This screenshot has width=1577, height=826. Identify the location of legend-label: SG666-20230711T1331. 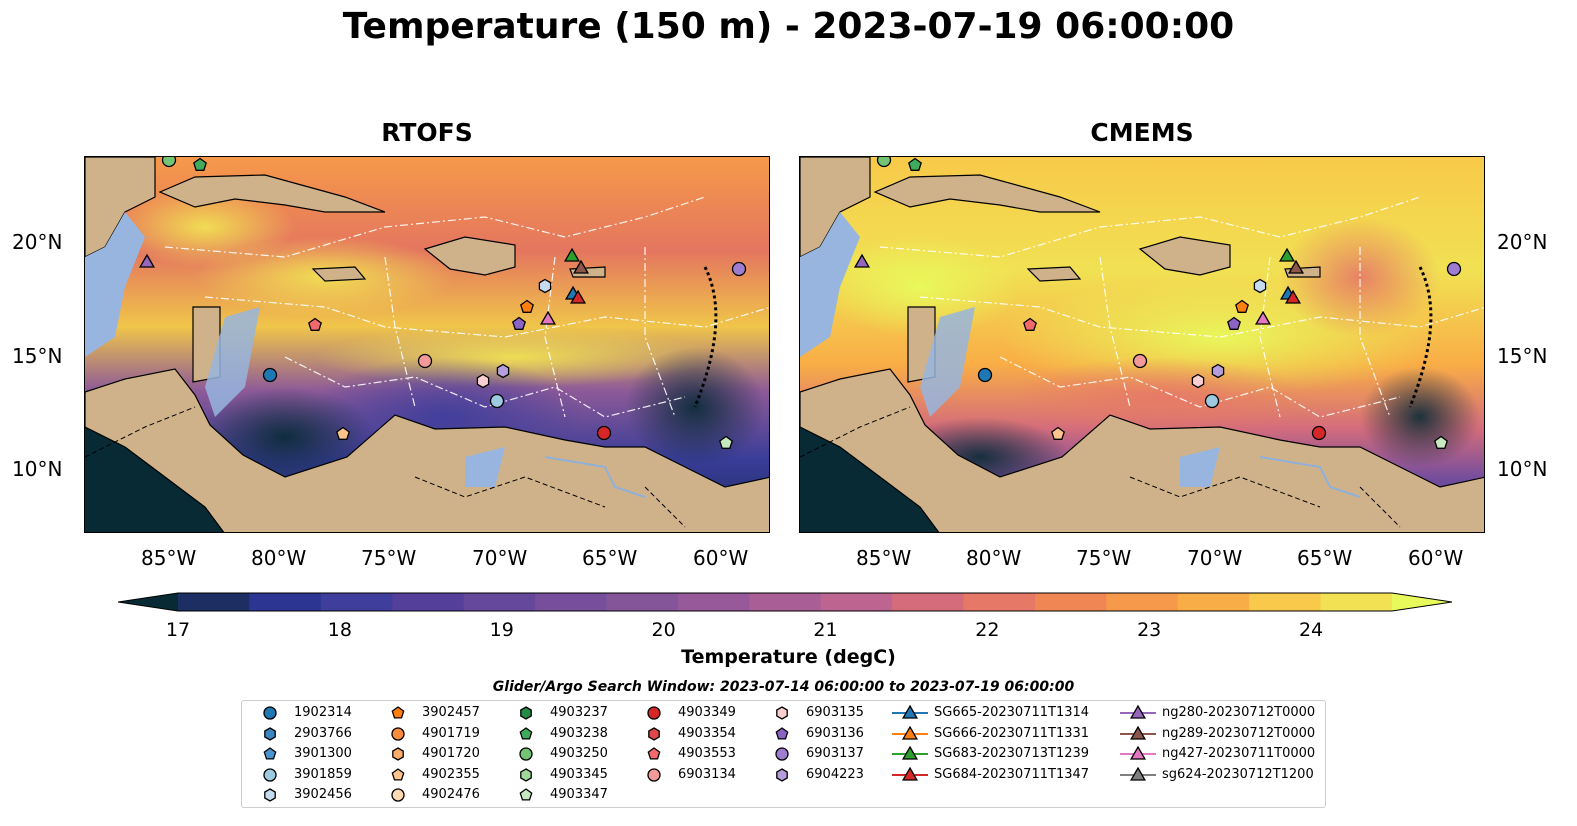
(1012, 733).